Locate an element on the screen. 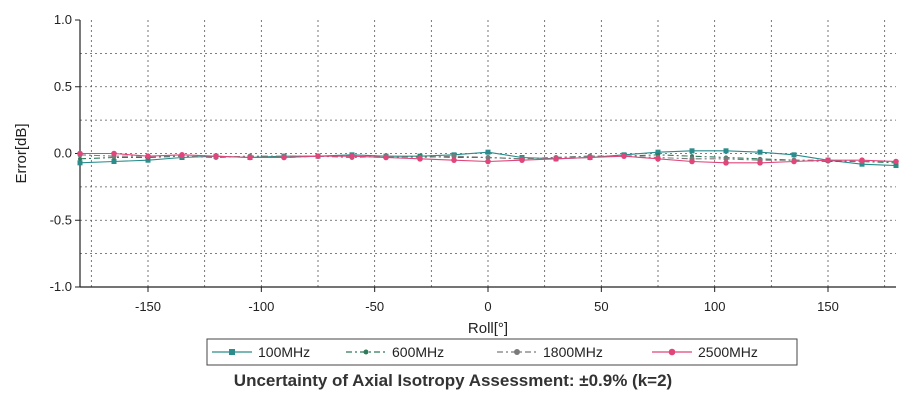  legend-marker-100MHz is located at coordinates (232, 352).